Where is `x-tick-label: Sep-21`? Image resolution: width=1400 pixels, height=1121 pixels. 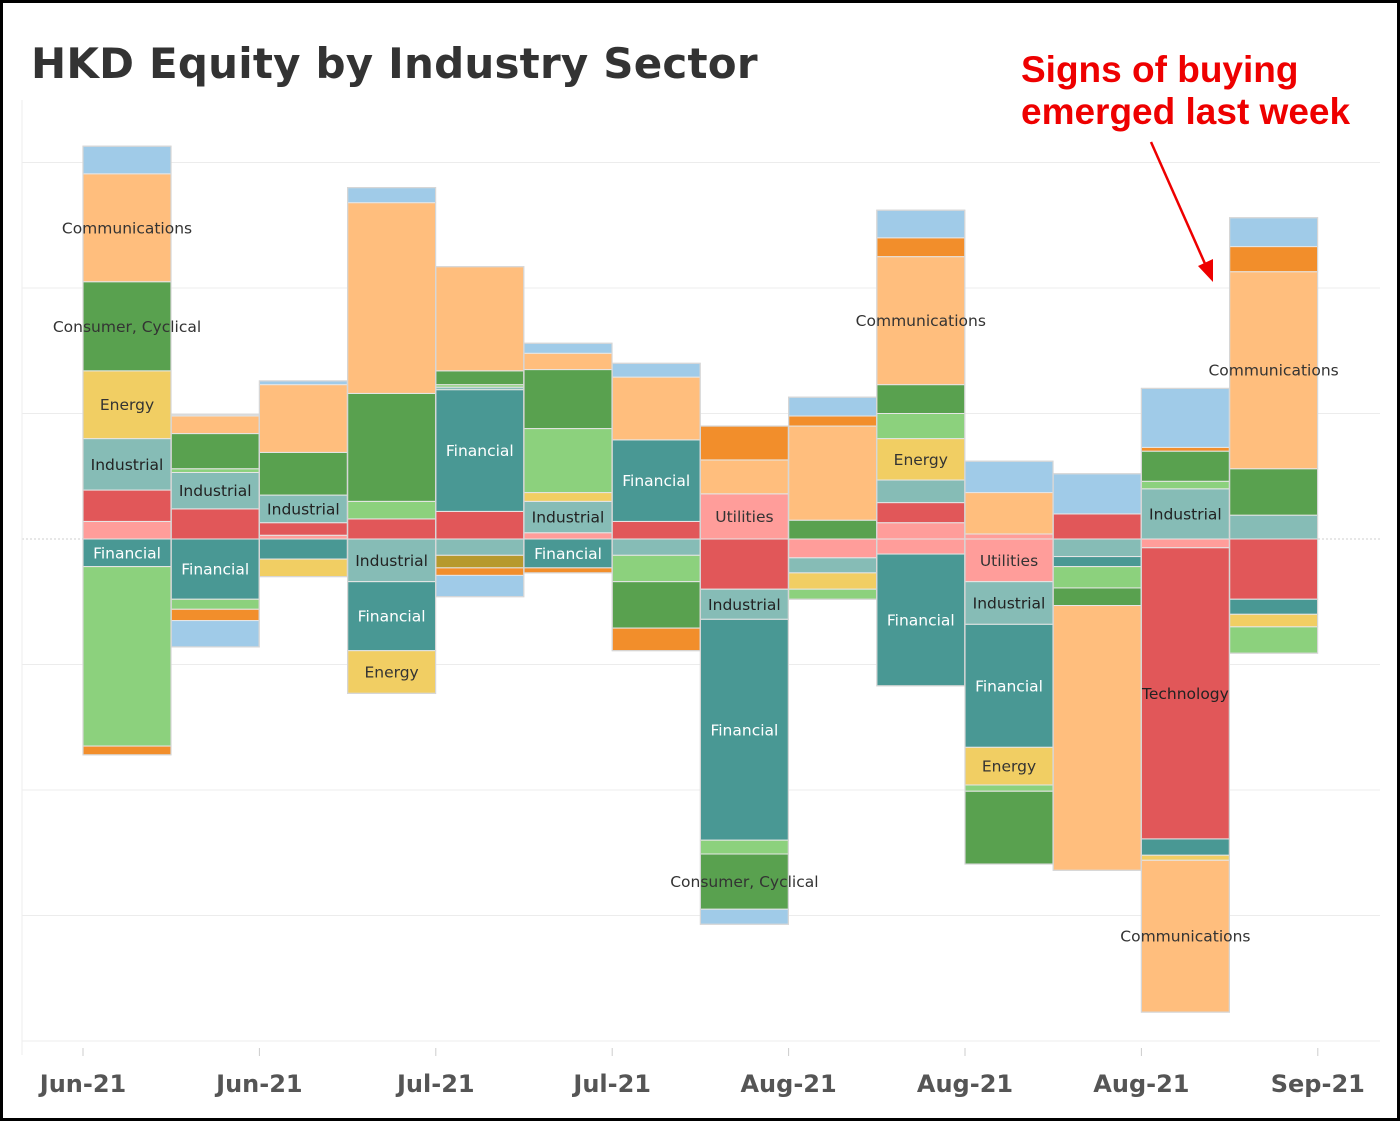
x-tick-label: Sep-21 is located at coordinates (1318, 1084).